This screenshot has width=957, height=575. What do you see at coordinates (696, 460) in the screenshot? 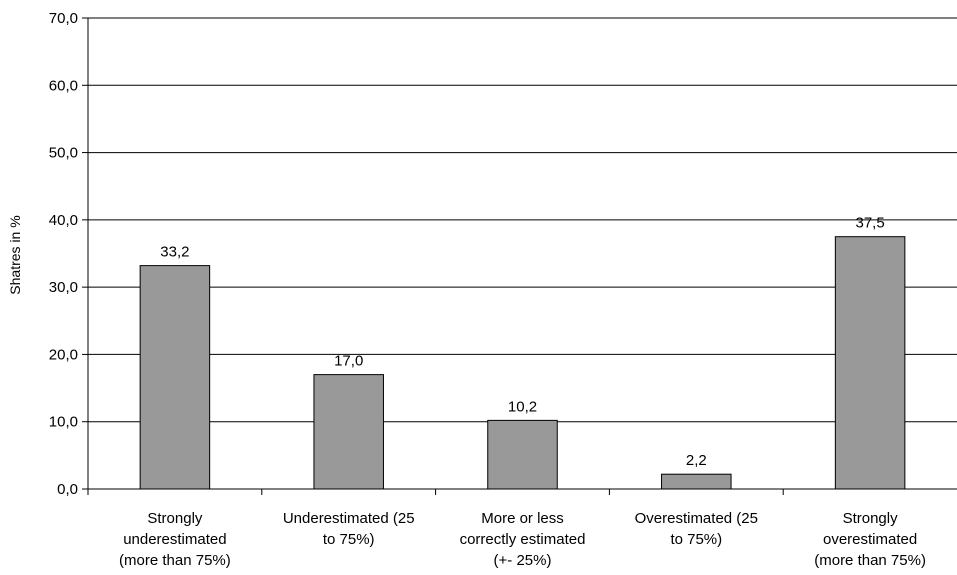
I see `data-label: 2,2` at bounding box center [696, 460].